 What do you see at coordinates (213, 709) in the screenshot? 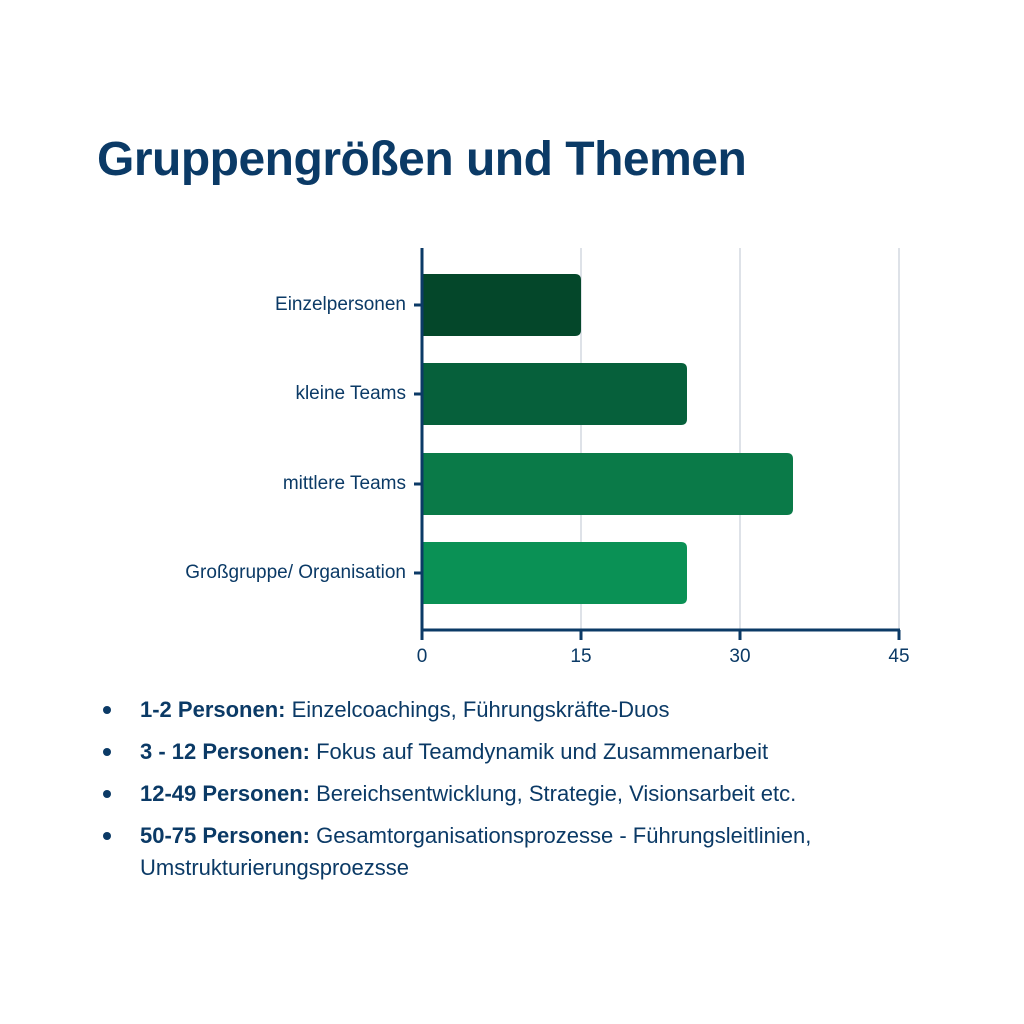
I see `group-size-label: 1-2 Personen:` at bounding box center [213, 709].